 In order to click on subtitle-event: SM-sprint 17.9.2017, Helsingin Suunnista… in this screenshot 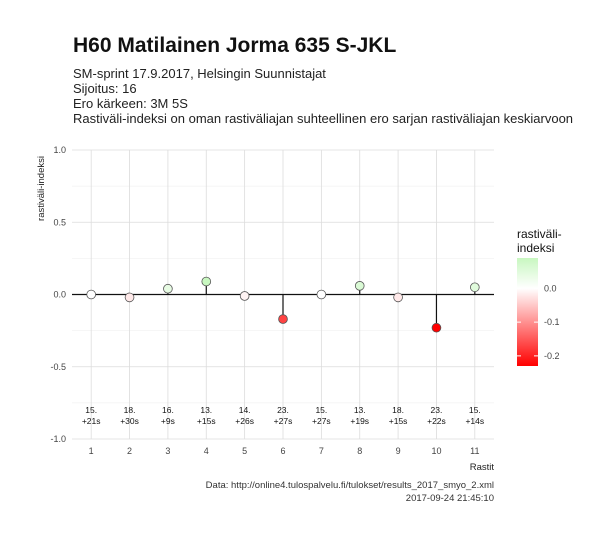, I will do `click(199, 73)`.